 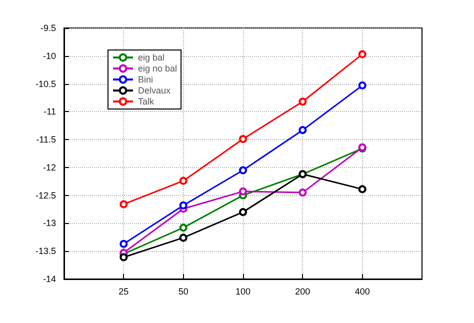 I want to click on x-tick-label: 400, so click(x=362, y=291).